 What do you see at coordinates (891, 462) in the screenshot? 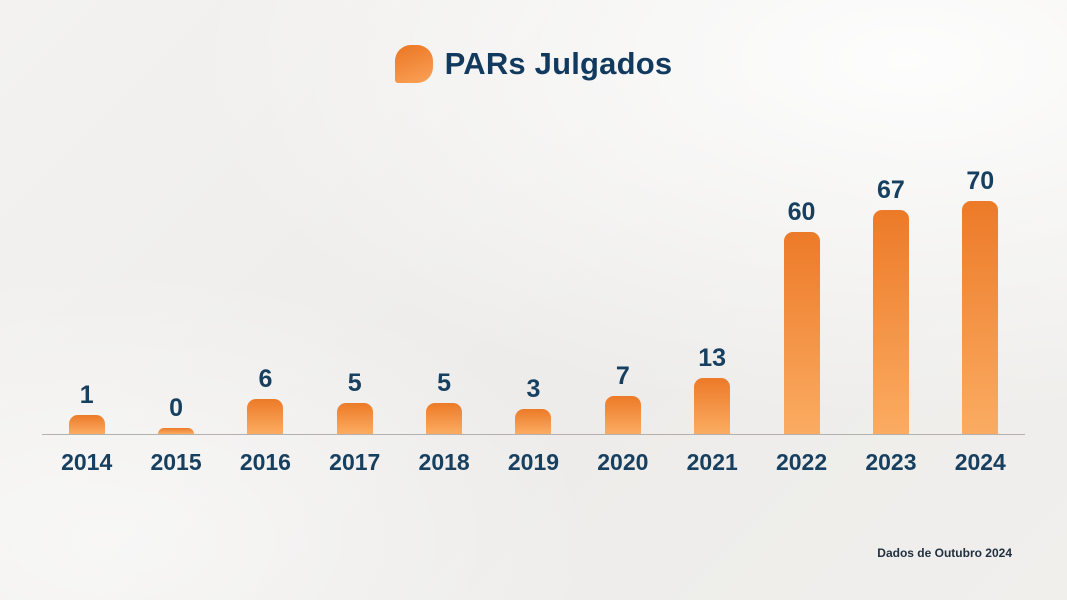
I see `x-tick-label: 2023` at bounding box center [891, 462].